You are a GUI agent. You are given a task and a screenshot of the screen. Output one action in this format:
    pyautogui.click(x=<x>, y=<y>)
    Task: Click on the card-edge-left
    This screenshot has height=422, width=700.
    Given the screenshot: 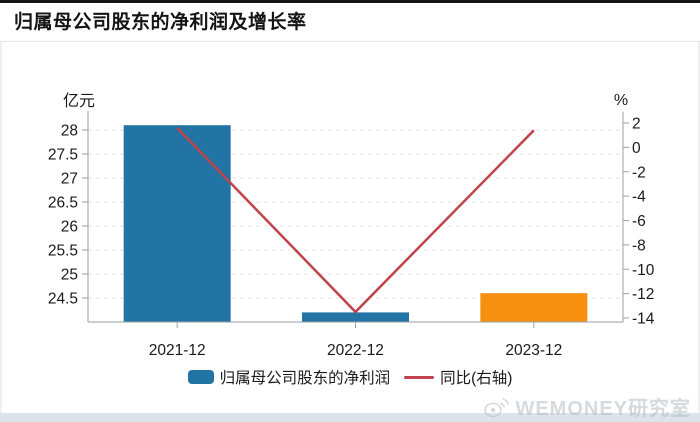 What is the action you would take?
    pyautogui.click(x=1, y=232)
    